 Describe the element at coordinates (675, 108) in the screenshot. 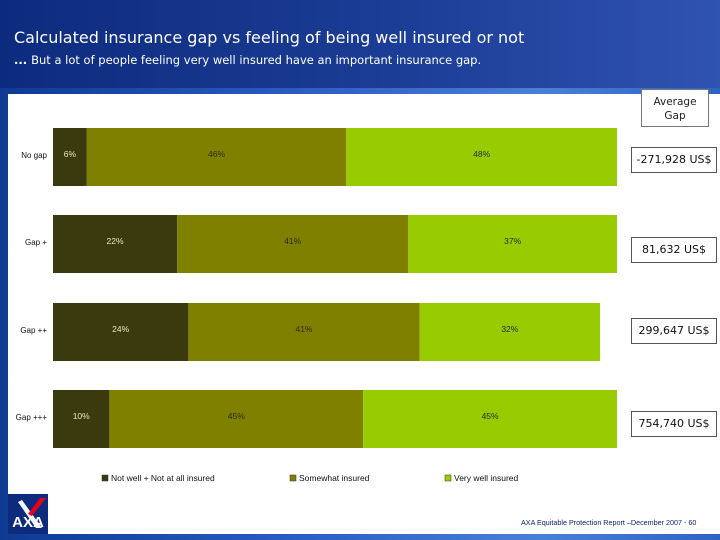

I see `average-gap-header: Average Gap` at that location.